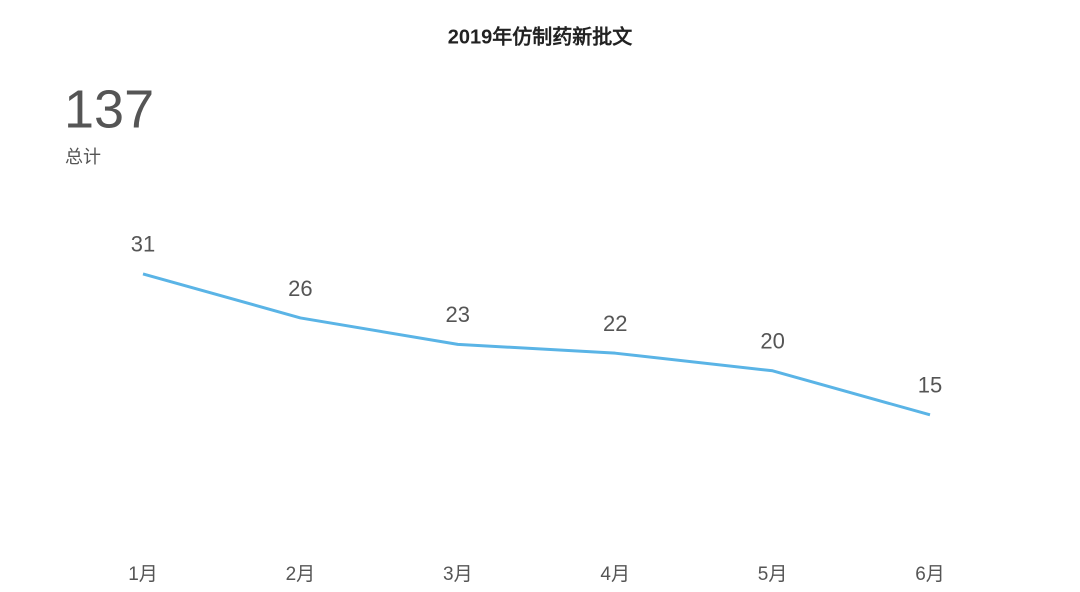 The width and height of the screenshot is (1080, 592). What do you see at coordinates (109, 109) in the screenshot?
I see `total-value: 137` at bounding box center [109, 109].